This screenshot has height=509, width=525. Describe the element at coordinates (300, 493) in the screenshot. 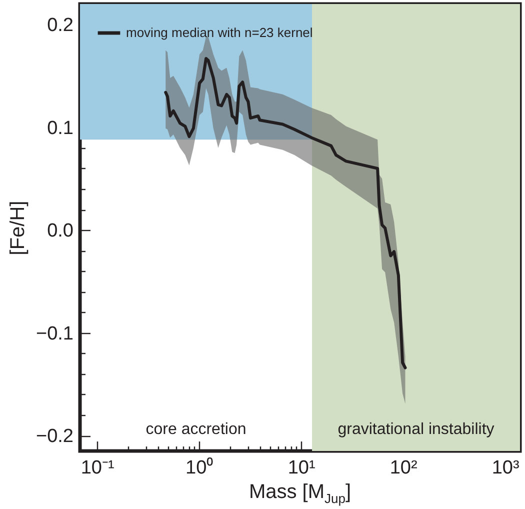

I see `x-axis-title: Mass [M$_{Jup}$]` at that location.